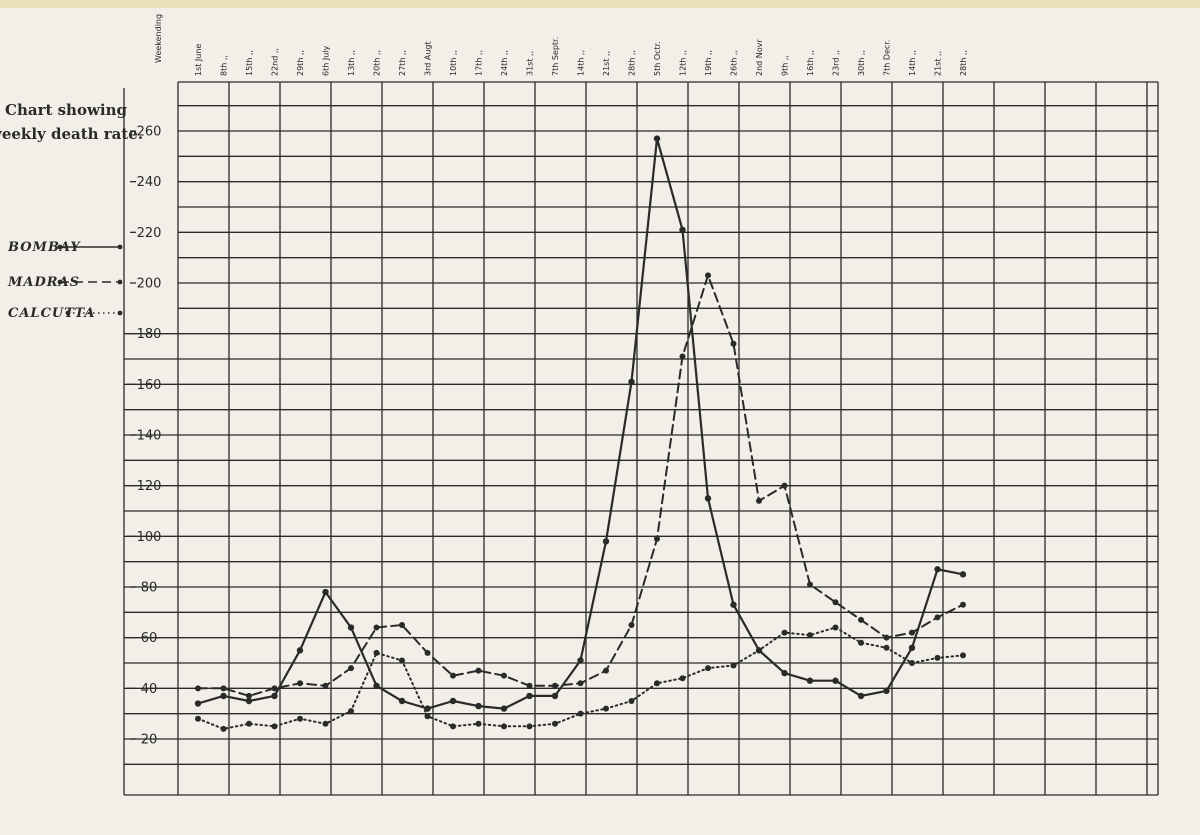  What do you see at coordinates (149, 588) in the screenshot?
I see `y-tick-label: 80` at bounding box center [149, 588].